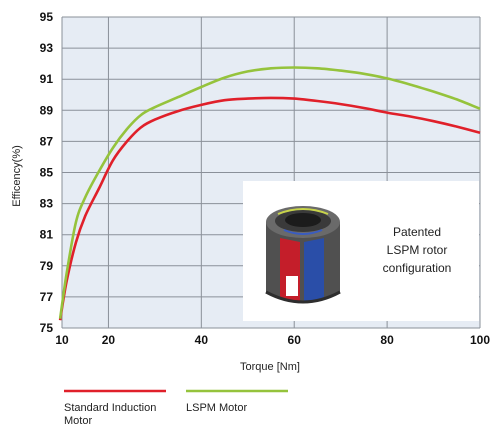 This screenshot has width=491, height=428. What do you see at coordinates (110, 408) in the screenshot?
I see `legend-label-standard-induction-motor-line1: Standard Induction` at bounding box center [110, 408].